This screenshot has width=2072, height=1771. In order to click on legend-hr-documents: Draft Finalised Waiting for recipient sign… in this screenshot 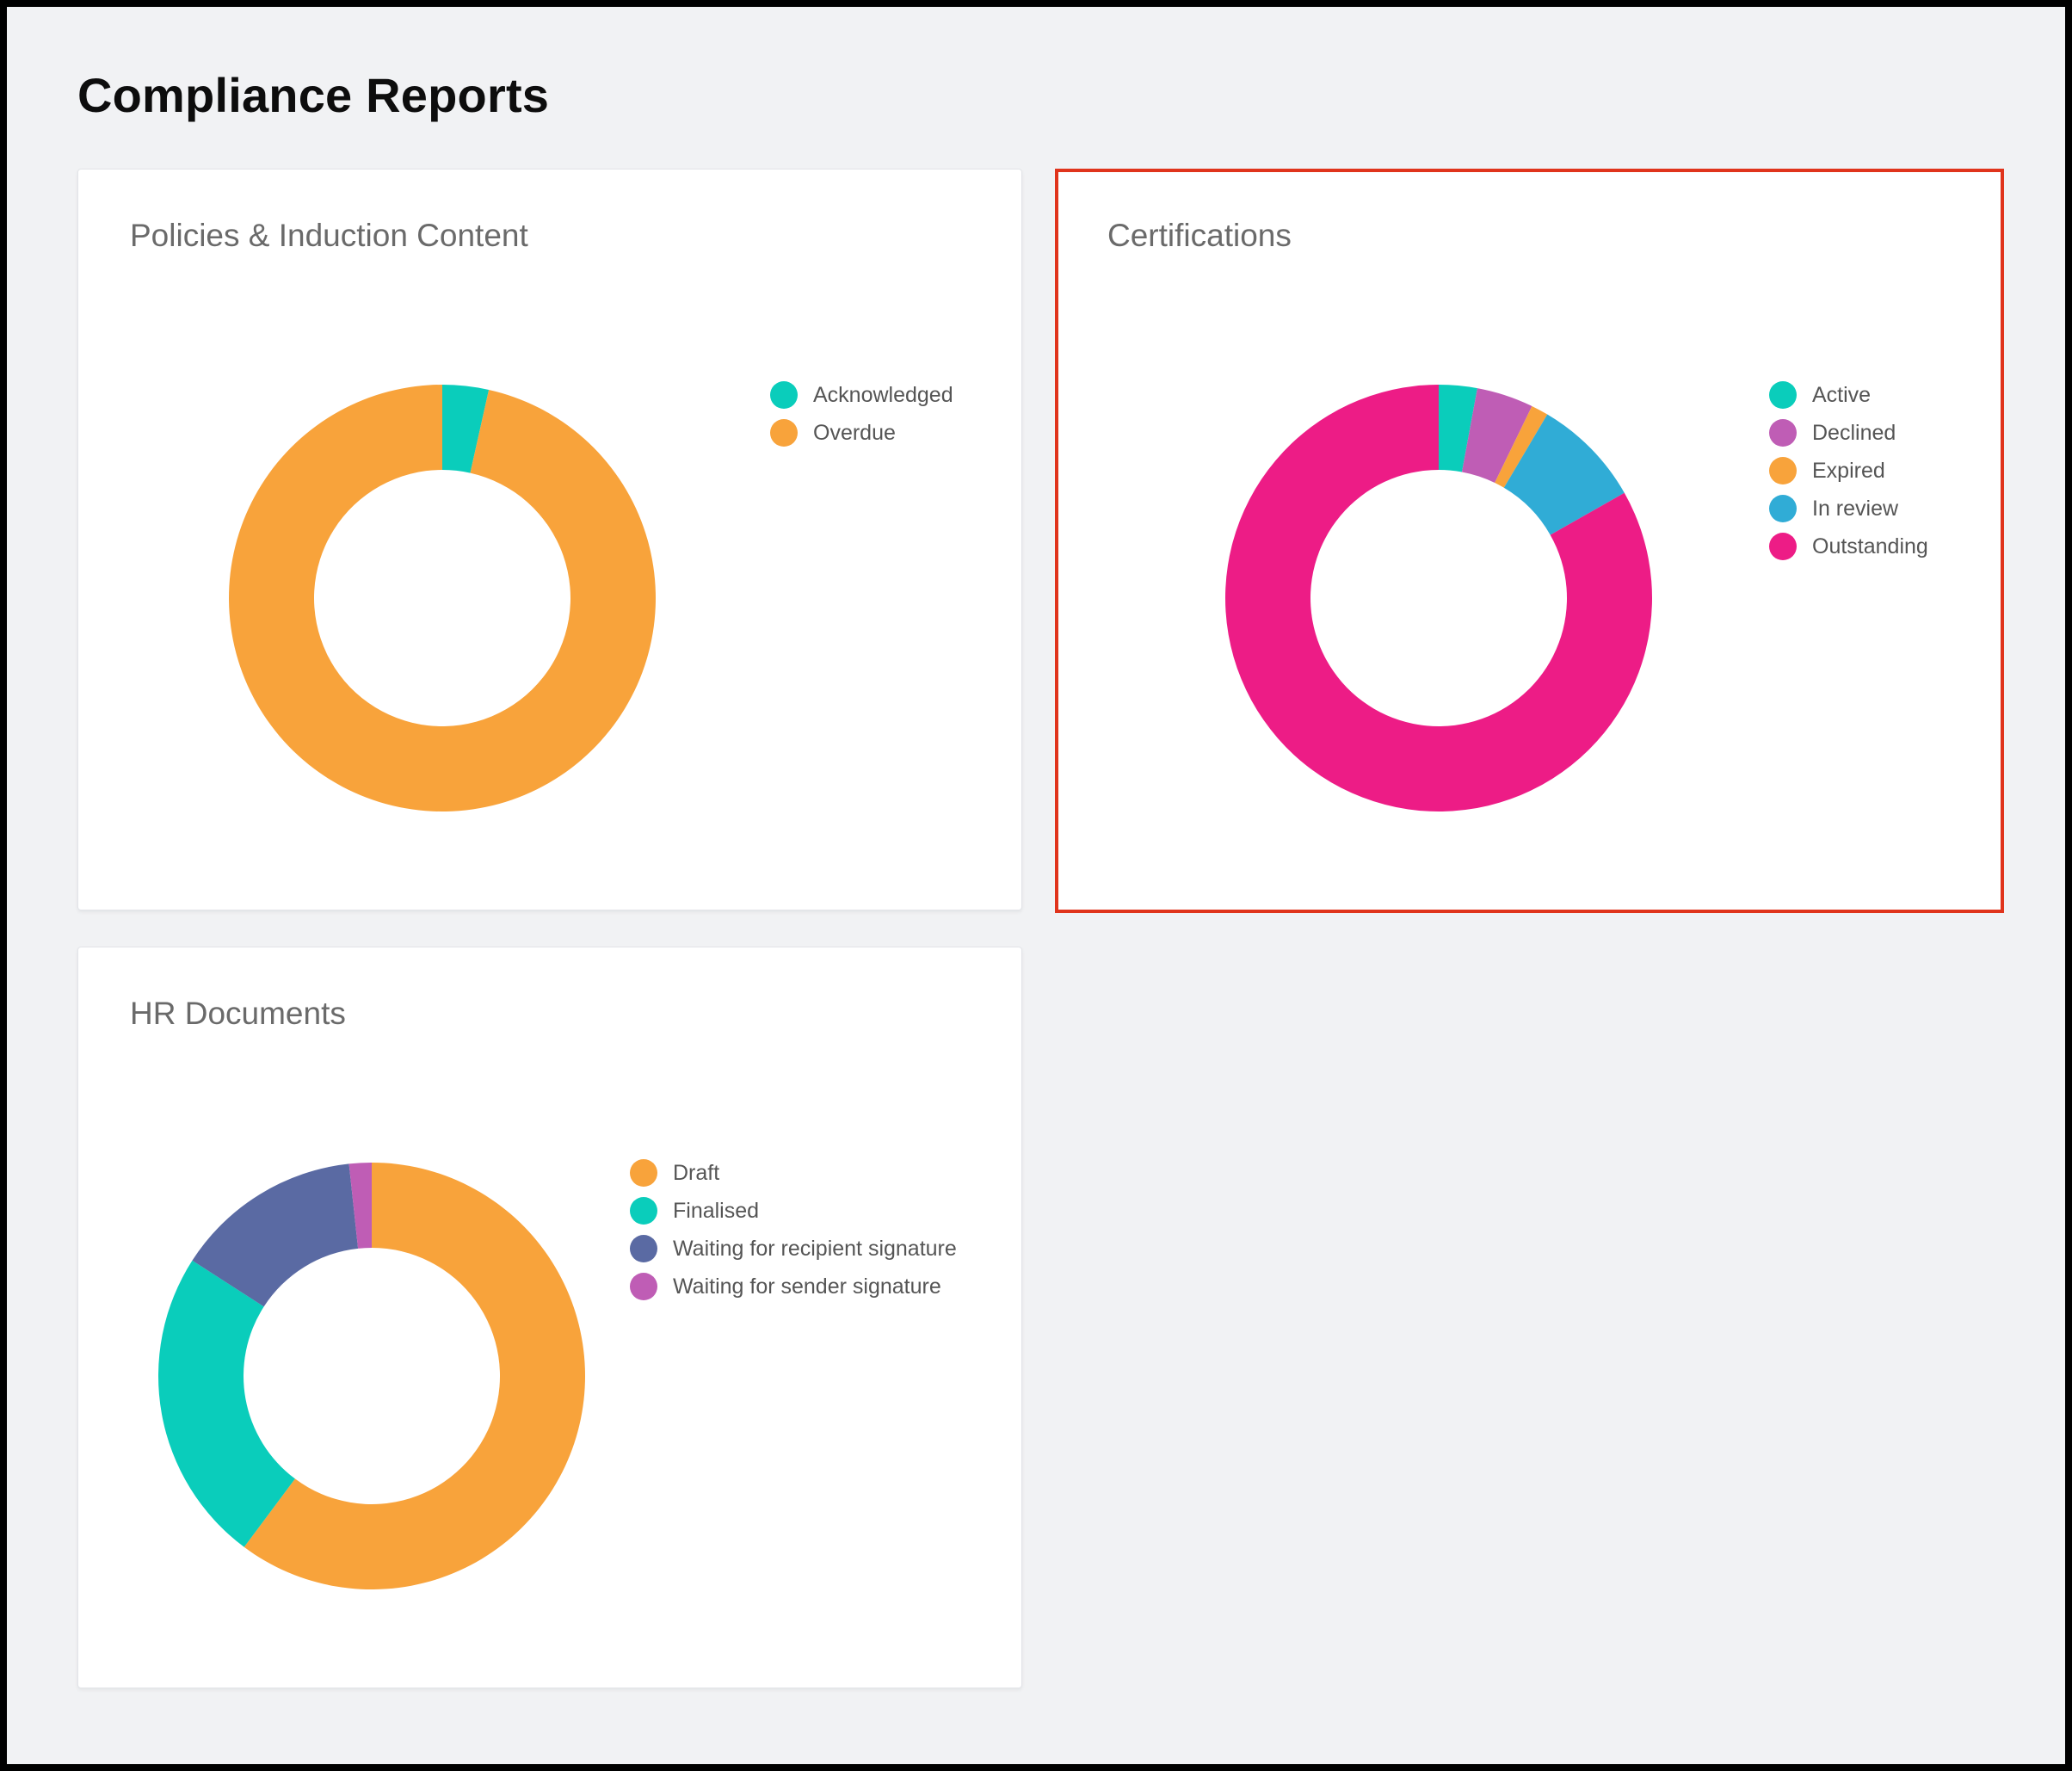, I will do `click(793, 1229)`.